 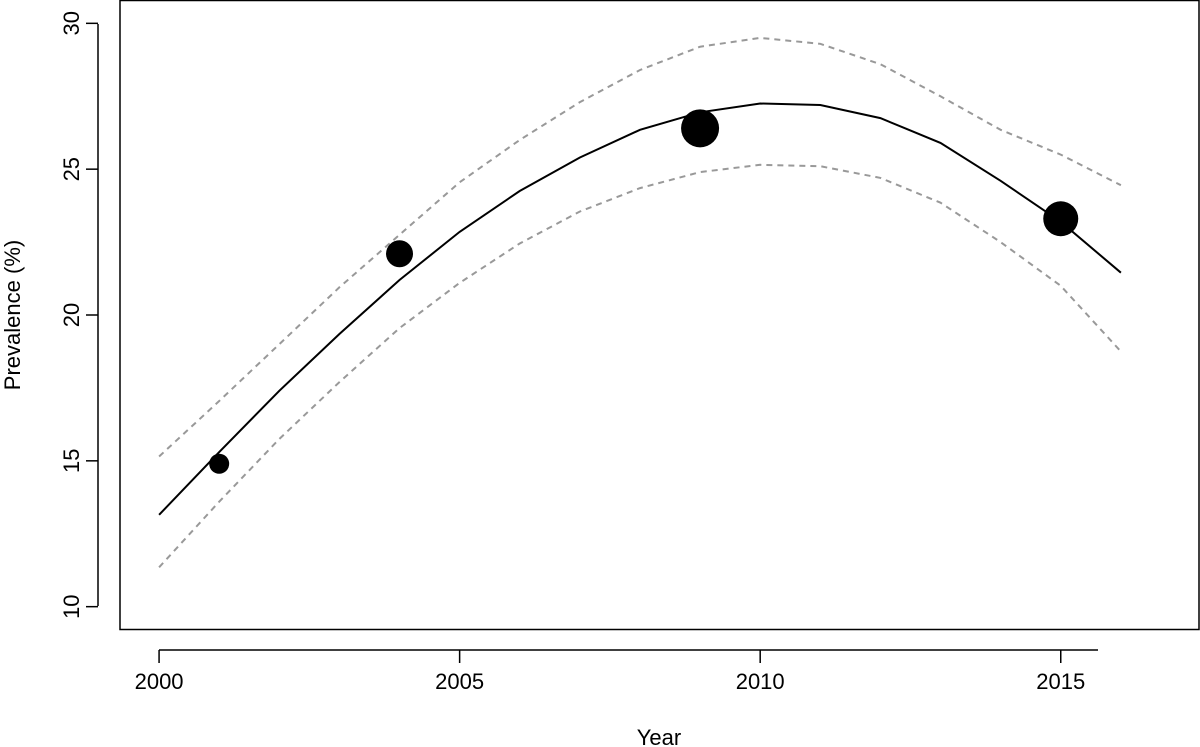 What do you see at coordinates (459, 681) in the screenshot?
I see `x-tick-label: 2005` at bounding box center [459, 681].